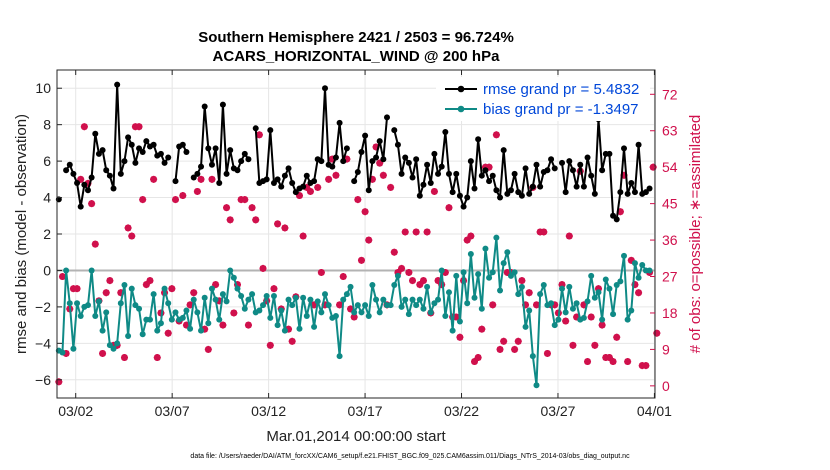  What do you see at coordinates (670, 167) in the screenshot?
I see `y2-tick-label: 54` at bounding box center [670, 167].